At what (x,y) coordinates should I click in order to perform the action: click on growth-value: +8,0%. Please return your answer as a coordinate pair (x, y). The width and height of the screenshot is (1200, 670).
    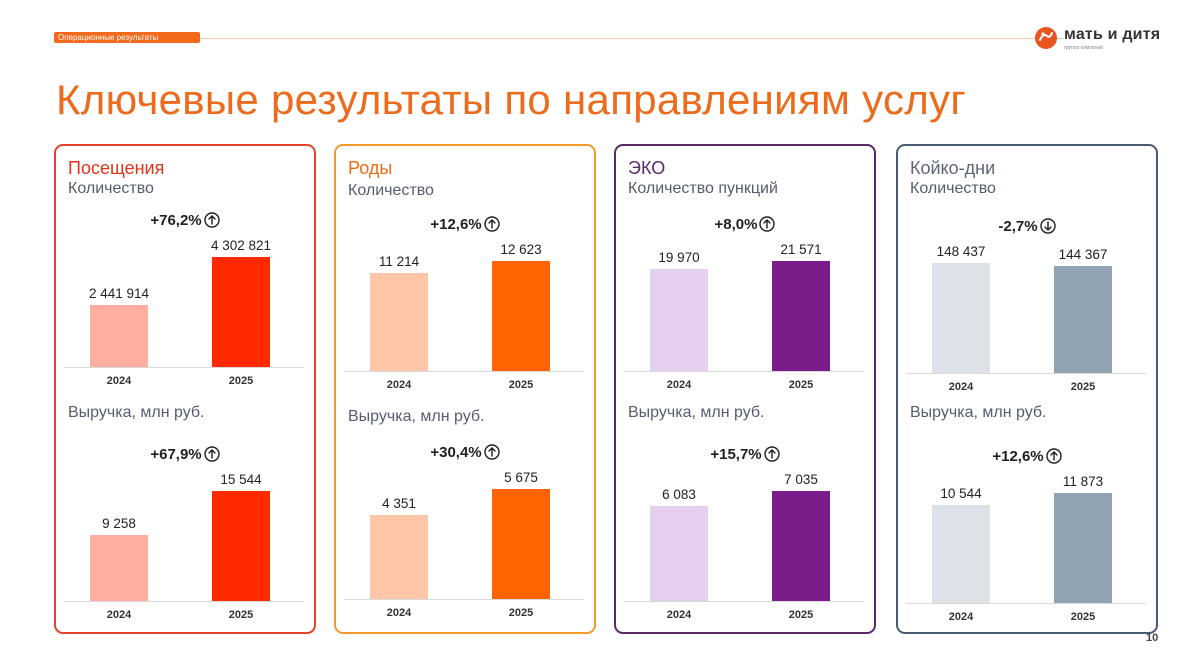
    Looking at the image, I should click on (736, 224).